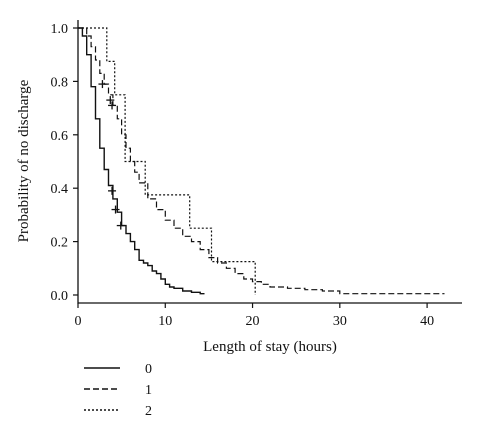  Describe the element at coordinates (165, 321) in the screenshot. I see `x-tick-label: 10` at that location.